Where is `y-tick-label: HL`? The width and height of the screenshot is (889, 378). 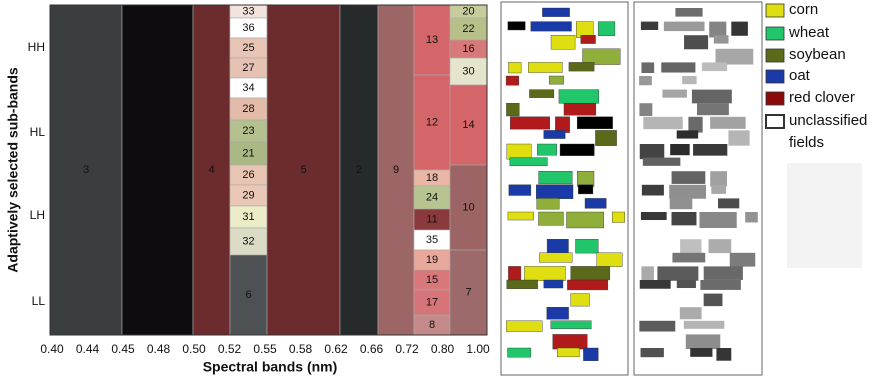 y-tick-label: HL is located at coordinates (38, 132).